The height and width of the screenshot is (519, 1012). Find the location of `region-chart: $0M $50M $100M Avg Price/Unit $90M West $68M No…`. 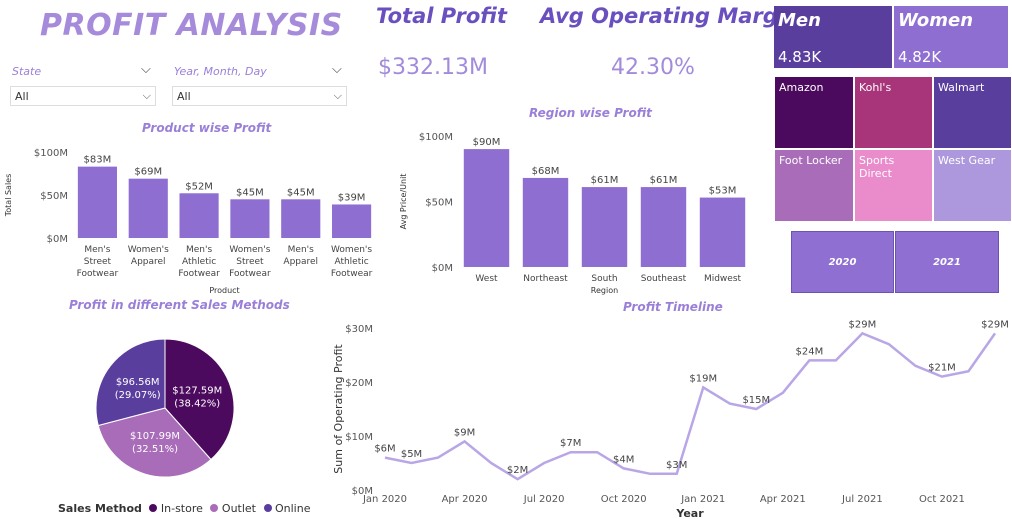

region-chart: $0M $50M $100M Avg Price/Unit $90M West $68M No… is located at coordinates (577, 212).